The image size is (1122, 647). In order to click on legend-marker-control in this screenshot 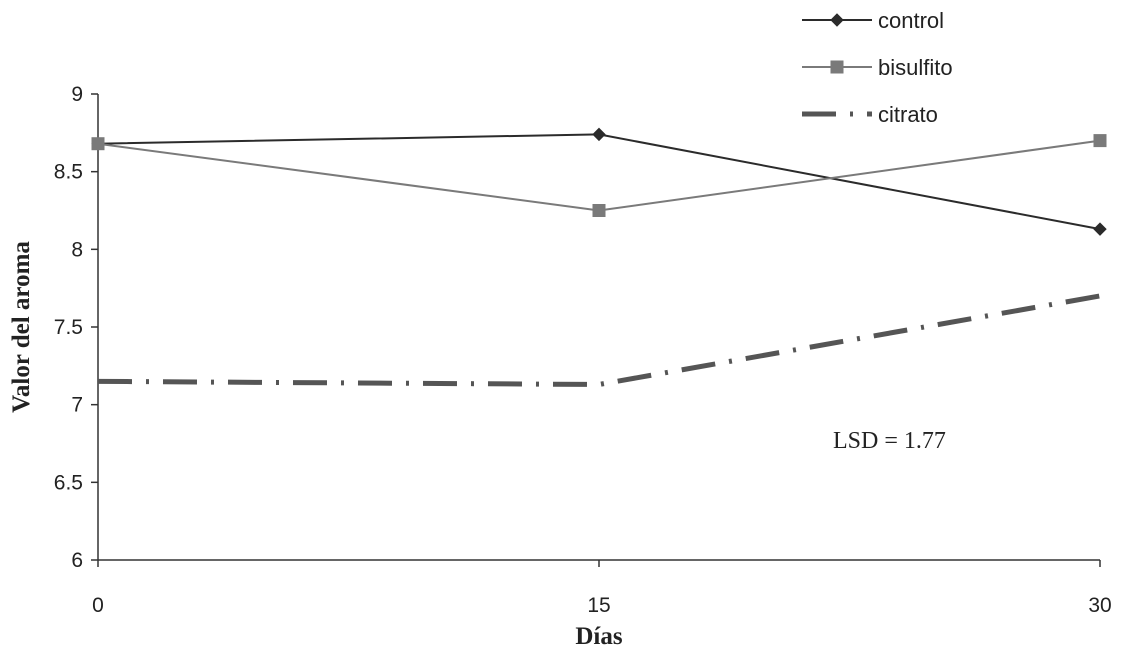, I will do `click(837, 20)`.